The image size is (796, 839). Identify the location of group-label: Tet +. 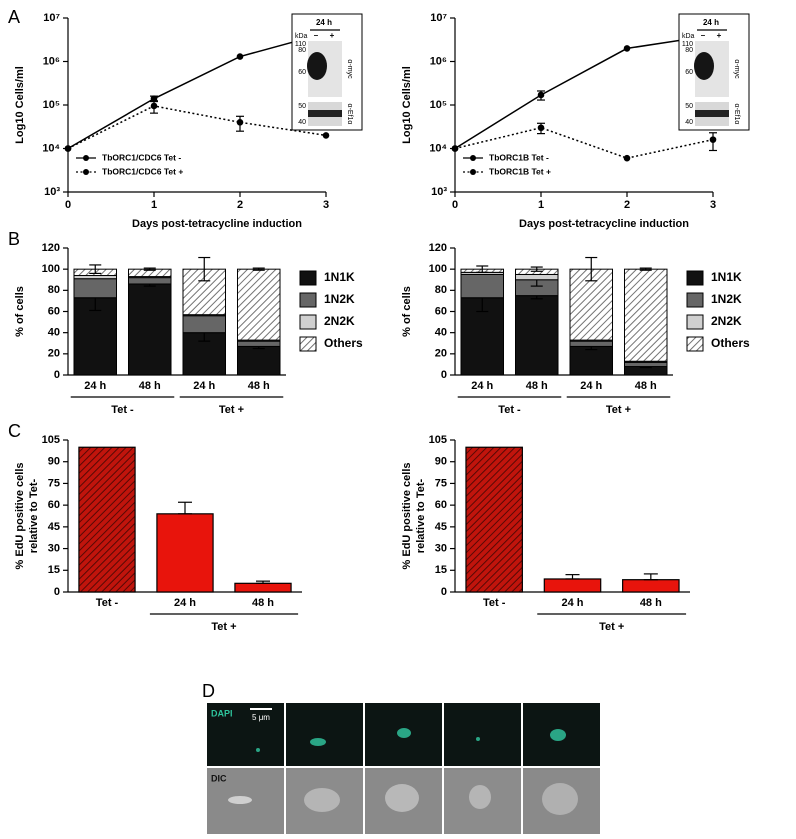
(611, 627).